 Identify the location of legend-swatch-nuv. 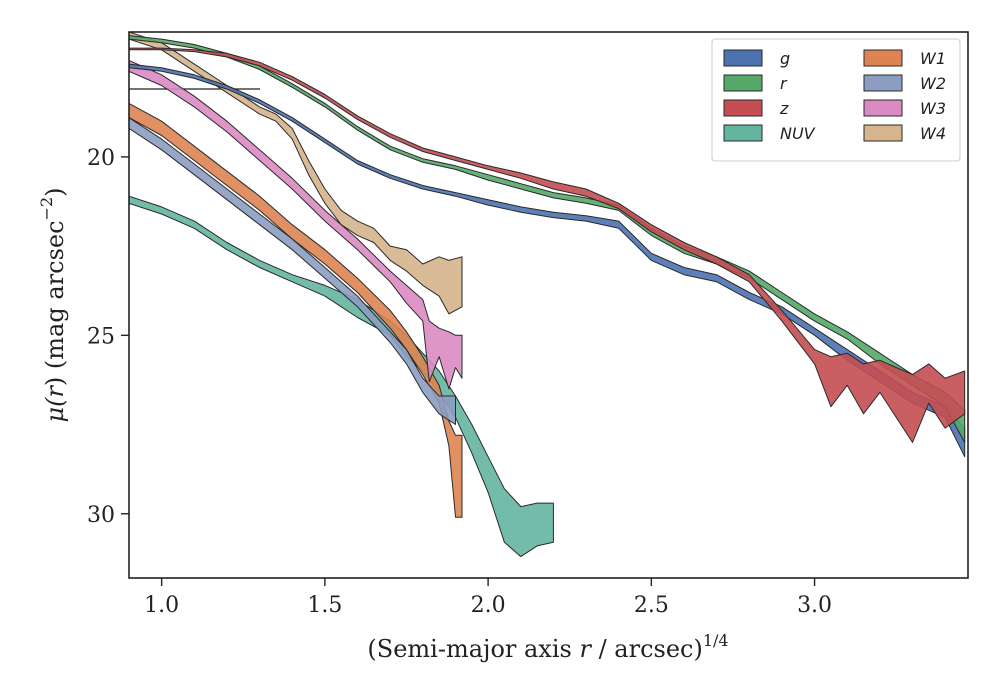
(743, 133).